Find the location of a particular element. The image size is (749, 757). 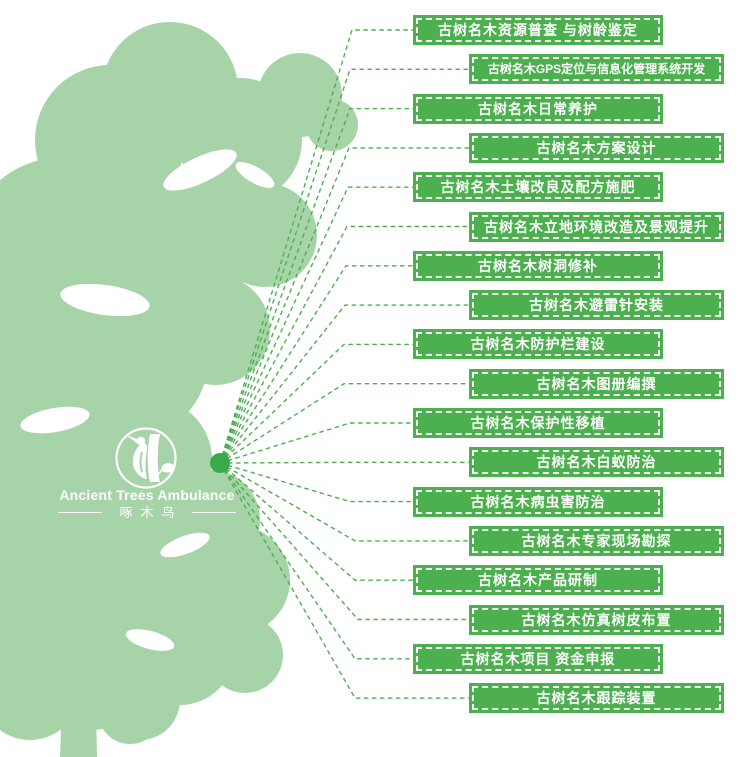

service-banner-soil-improve: 古树名木土壤改良及配方施肥 is located at coordinates (538, 187).